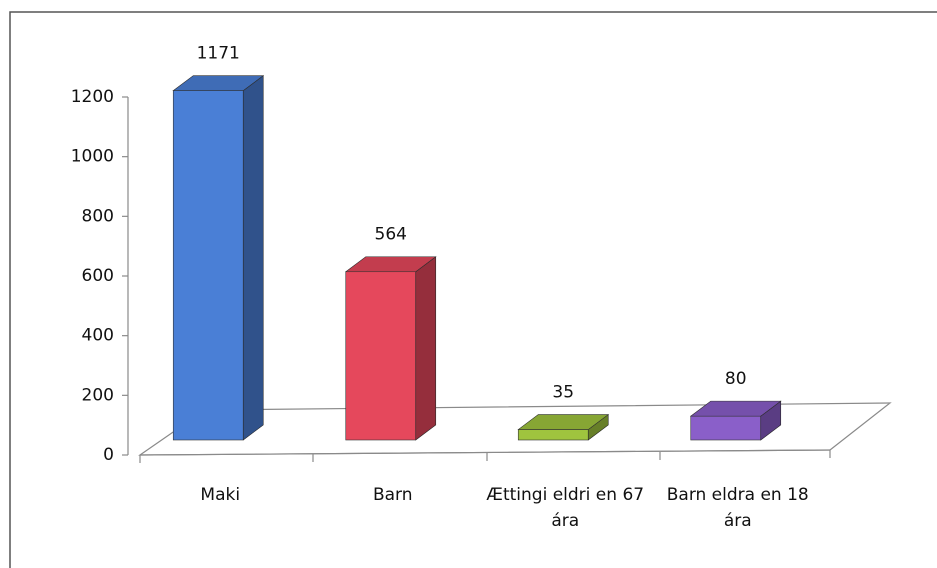  What do you see at coordinates (98, 336) in the screenshot?
I see `y-tick-label: 400` at bounding box center [98, 336].